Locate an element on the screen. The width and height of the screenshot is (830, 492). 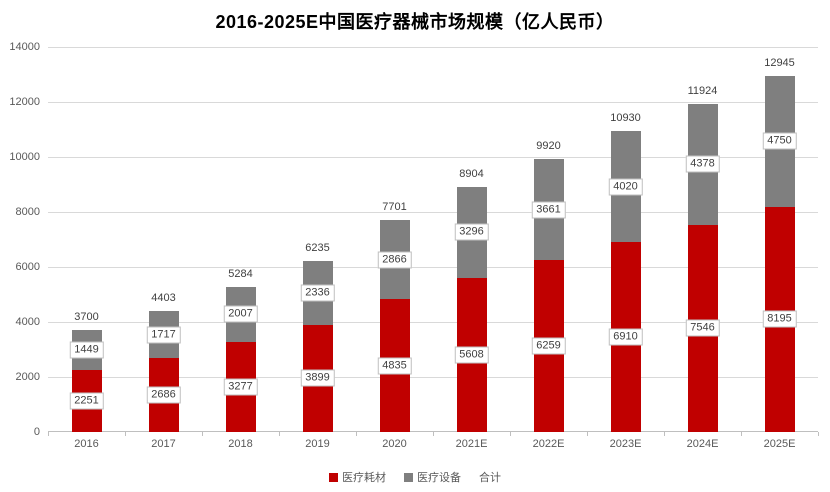
y-tick-label: 10000 is located at coordinates (24, 157).